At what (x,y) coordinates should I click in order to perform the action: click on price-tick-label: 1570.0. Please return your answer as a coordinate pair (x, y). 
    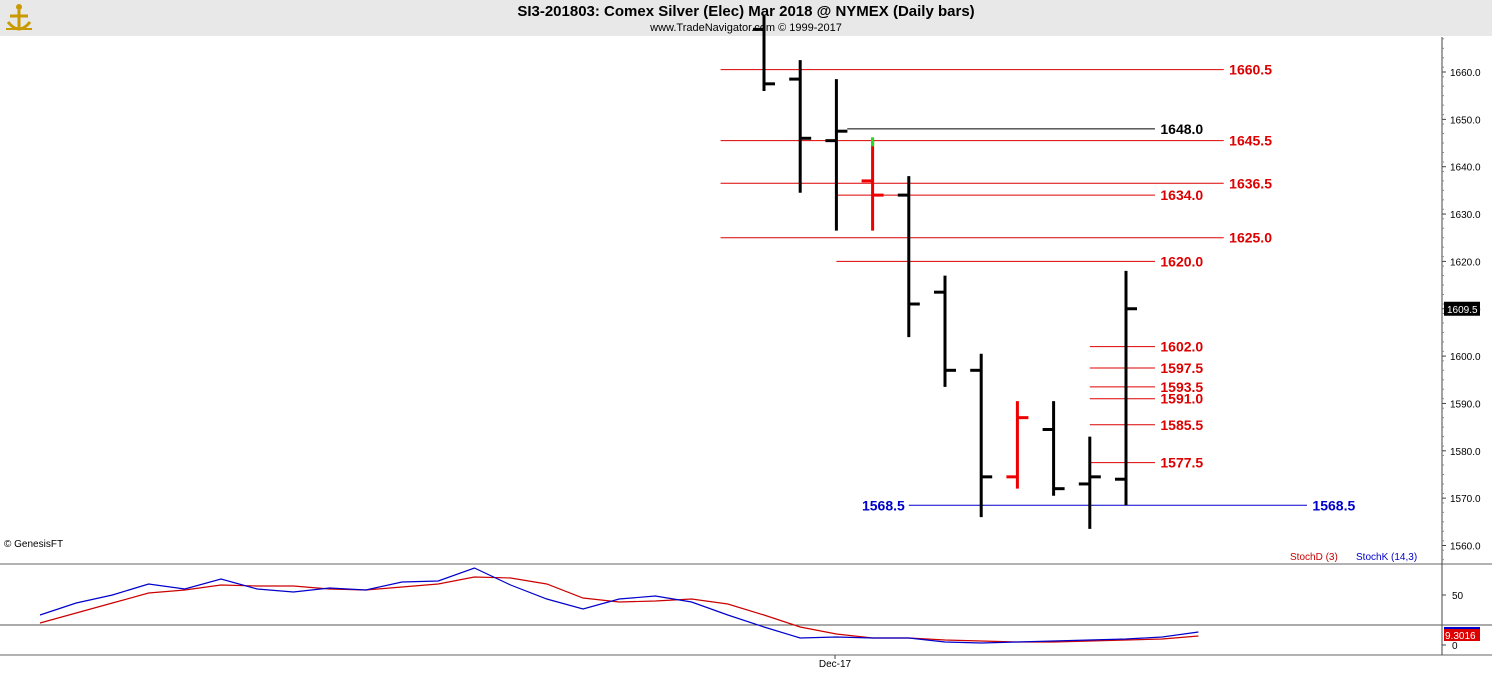
    Looking at the image, I should click on (1465, 499).